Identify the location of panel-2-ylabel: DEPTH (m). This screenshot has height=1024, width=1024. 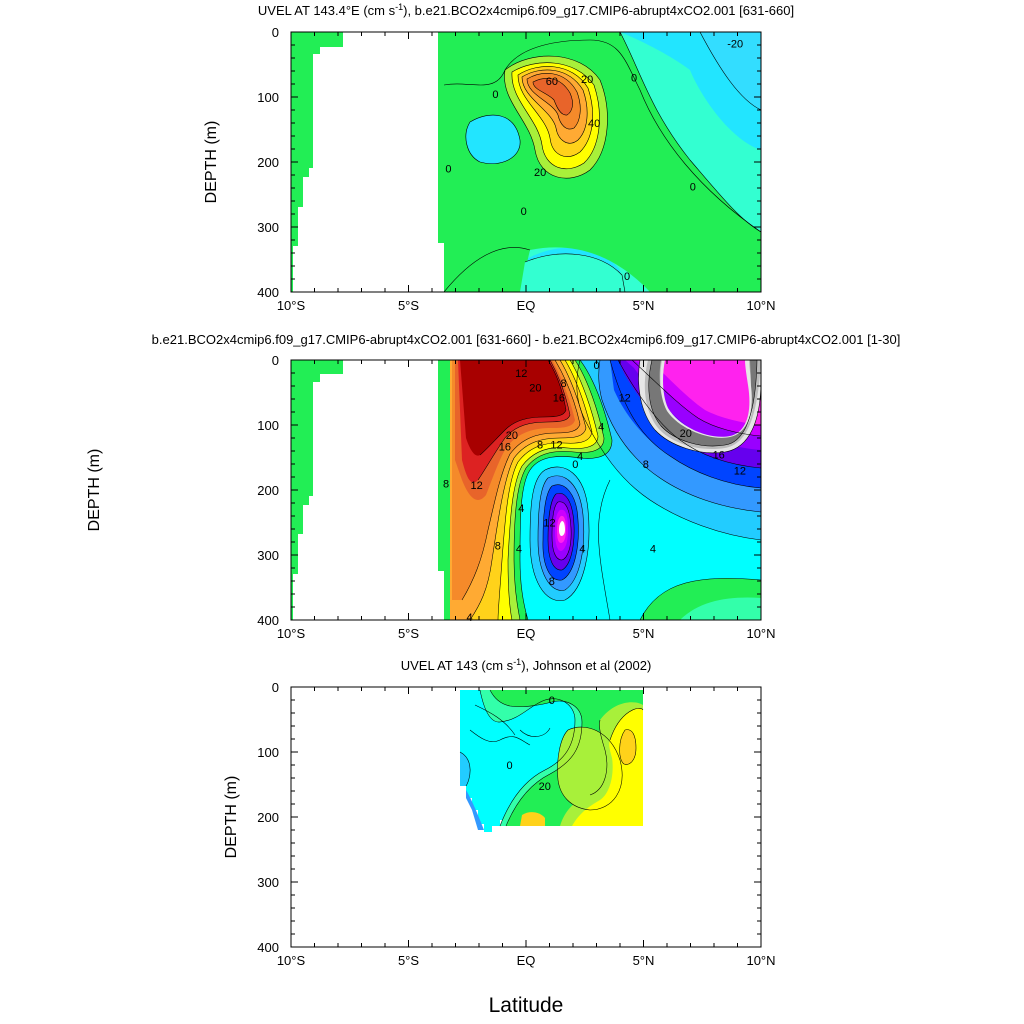
(94, 490).